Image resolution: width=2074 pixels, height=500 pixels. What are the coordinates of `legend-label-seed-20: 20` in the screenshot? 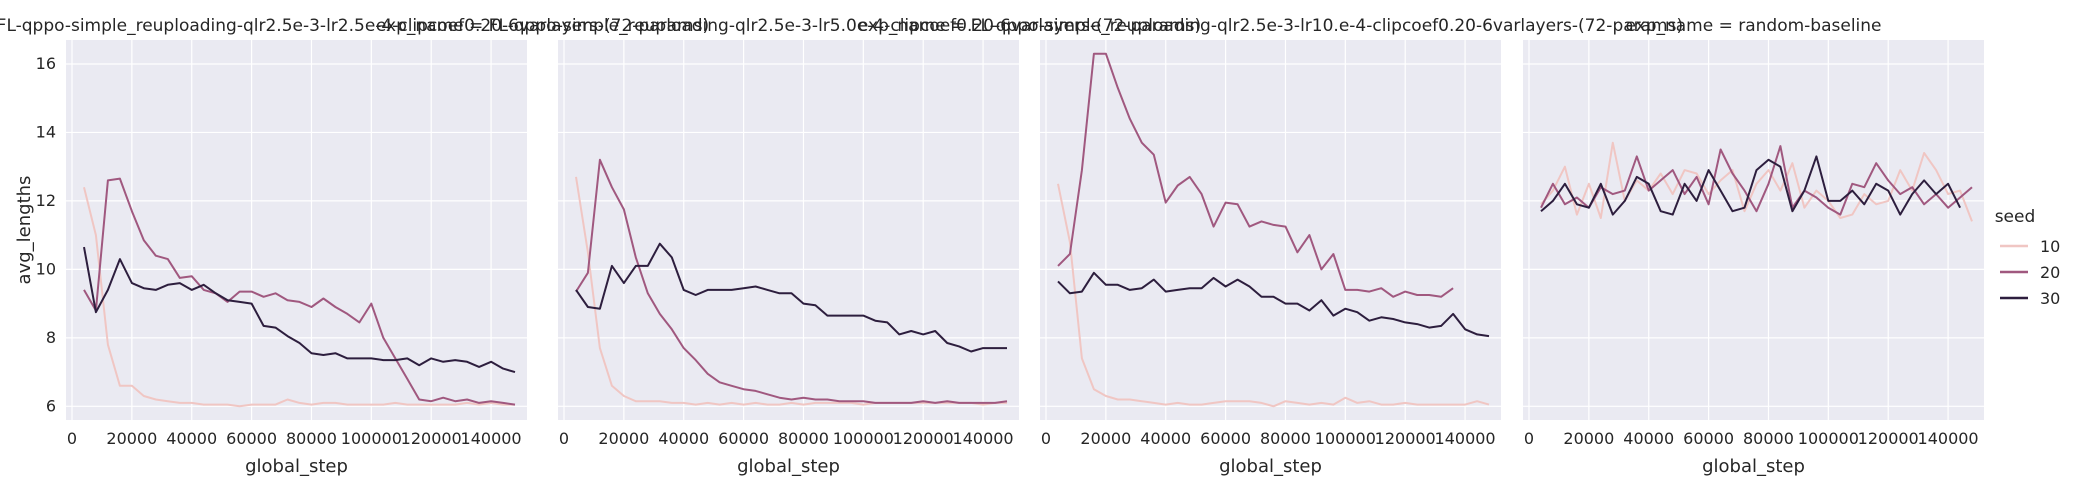 It's located at (2050, 272).